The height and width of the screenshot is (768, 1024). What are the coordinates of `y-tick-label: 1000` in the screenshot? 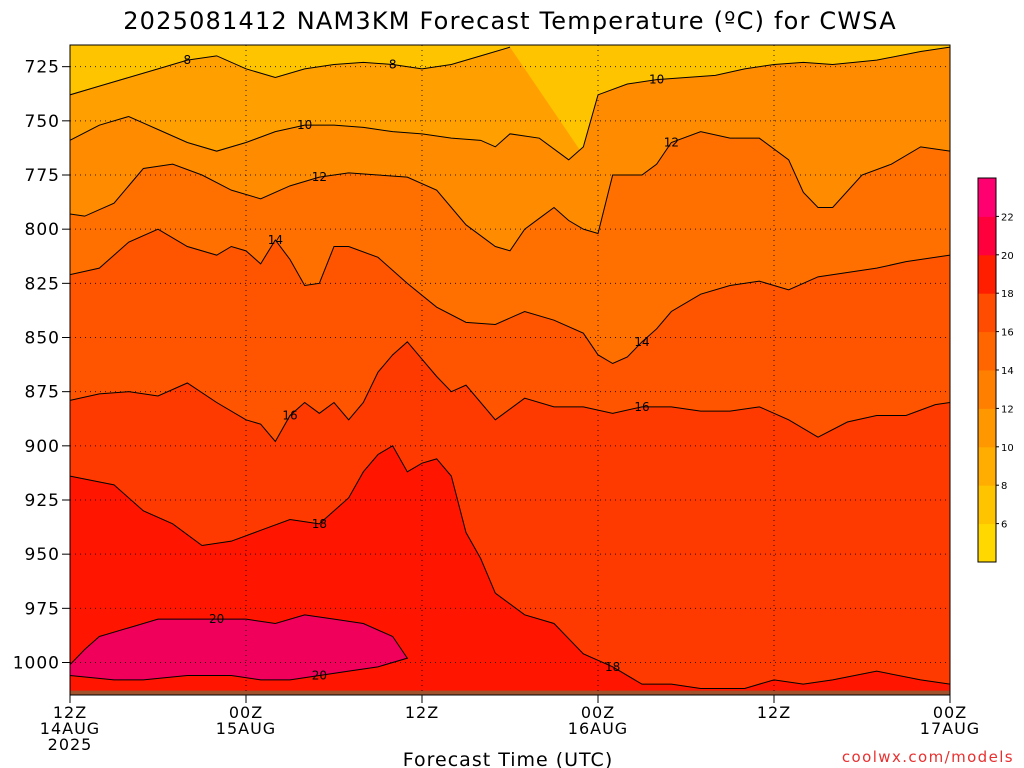 It's located at (36, 664).